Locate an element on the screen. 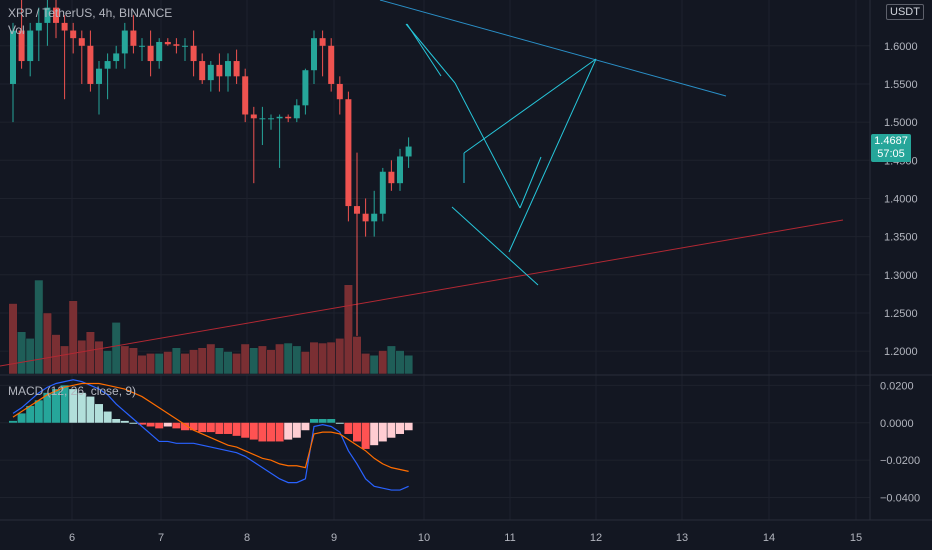  x-tick-label: 7 is located at coordinates (161, 538).